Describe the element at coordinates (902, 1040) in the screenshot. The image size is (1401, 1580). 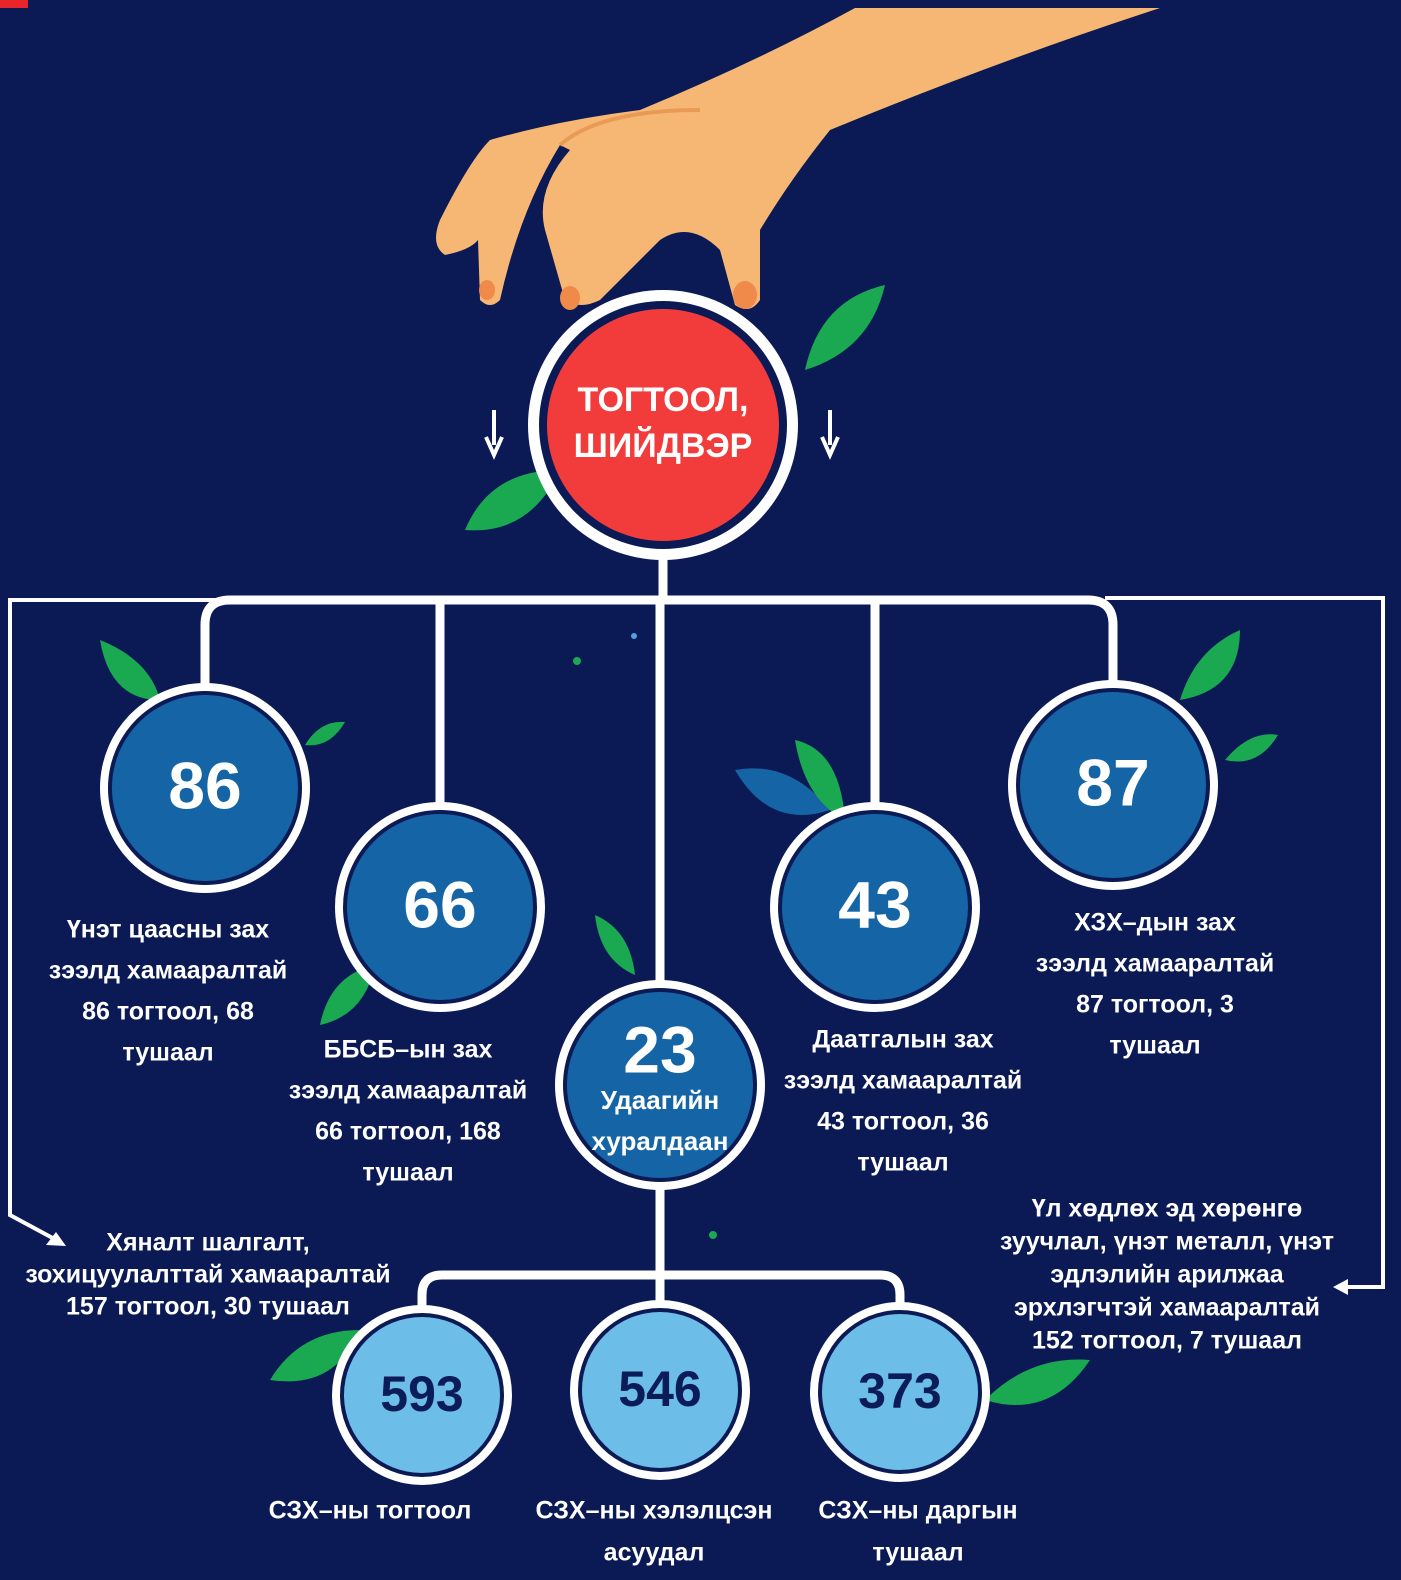
I see `node-description: Даатгалын зах` at that location.